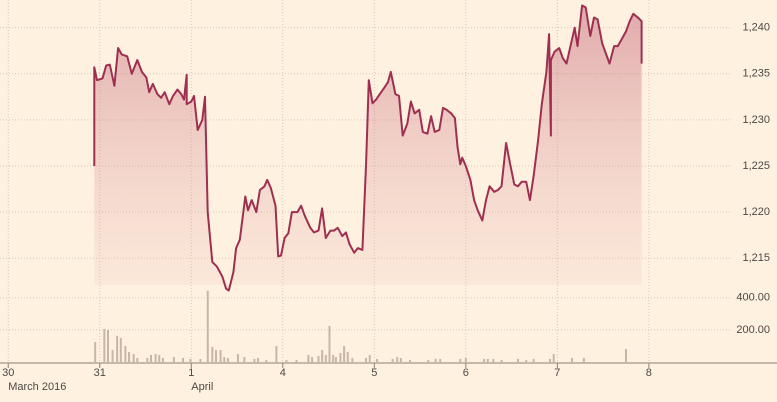 Image resolution: width=777 pixels, height=402 pixels. Describe the element at coordinates (756, 74) in the screenshot. I see `y-tick-label: 1,235` at that location.